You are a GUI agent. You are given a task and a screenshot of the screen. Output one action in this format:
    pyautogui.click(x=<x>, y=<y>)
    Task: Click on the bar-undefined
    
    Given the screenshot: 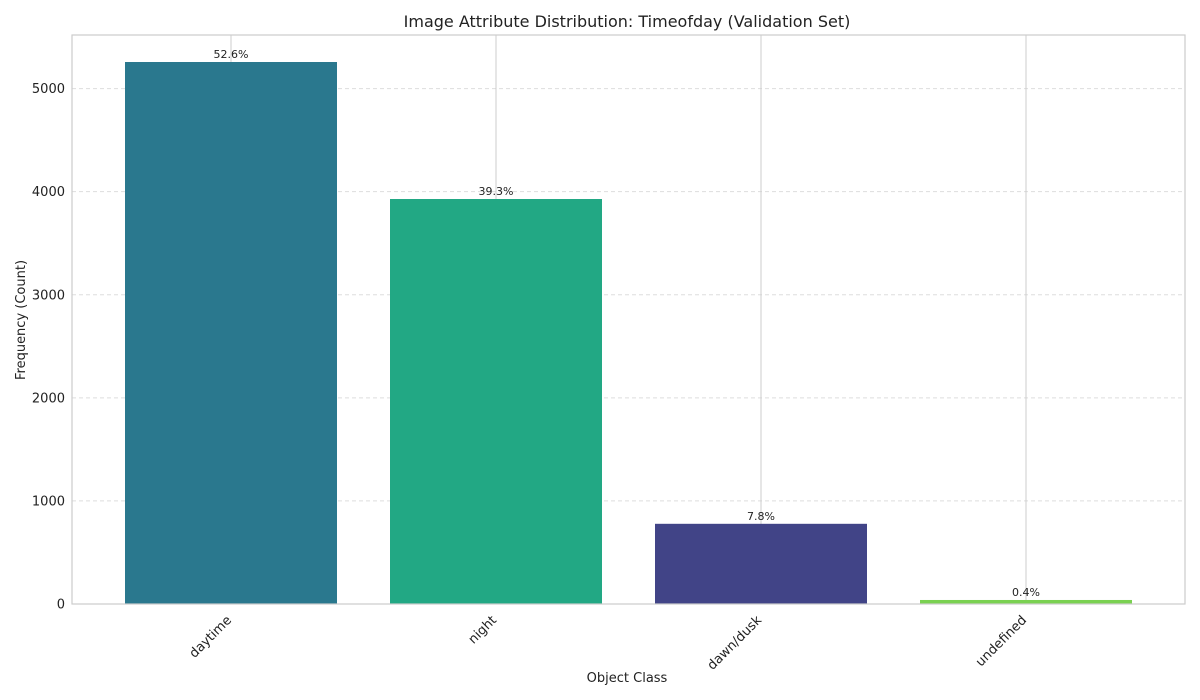 What is the action you would take?
    pyautogui.click(x=1026, y=601)
    